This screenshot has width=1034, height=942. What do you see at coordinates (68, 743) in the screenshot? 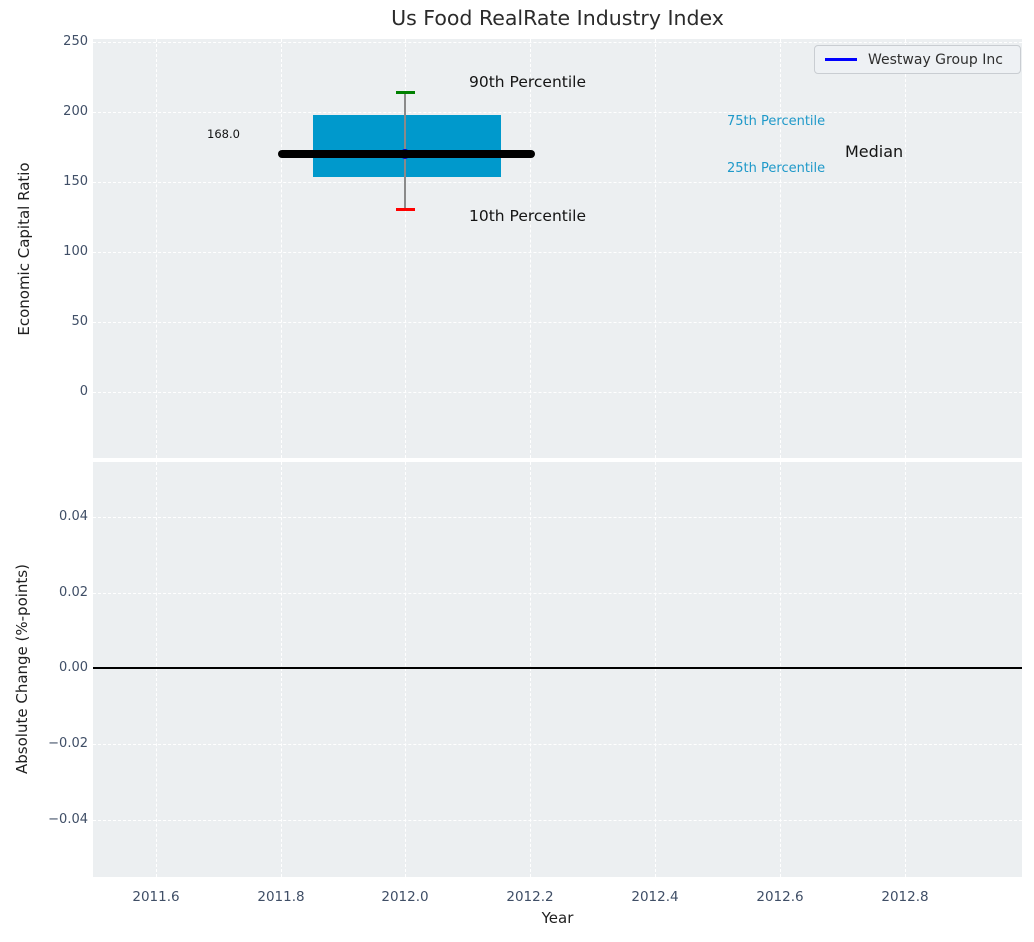
I see `y-tick-label: −0.02` at bounding box center [68, 743].